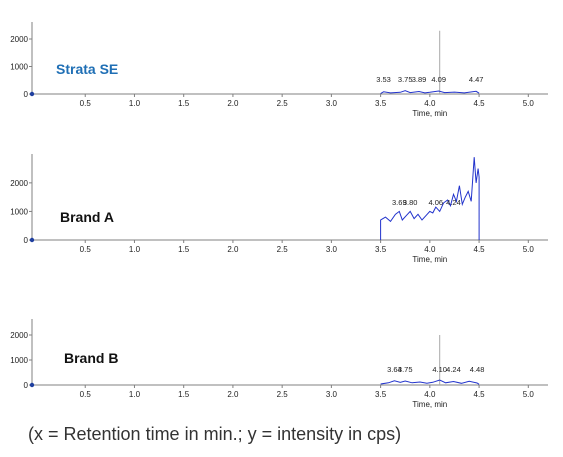 This screenshot has height=457, width=563. What do you see at coordinates (91, 358) in the screenshot?
I see `panel-2-sample-label: Brand B` at bounding box center [91, 358].